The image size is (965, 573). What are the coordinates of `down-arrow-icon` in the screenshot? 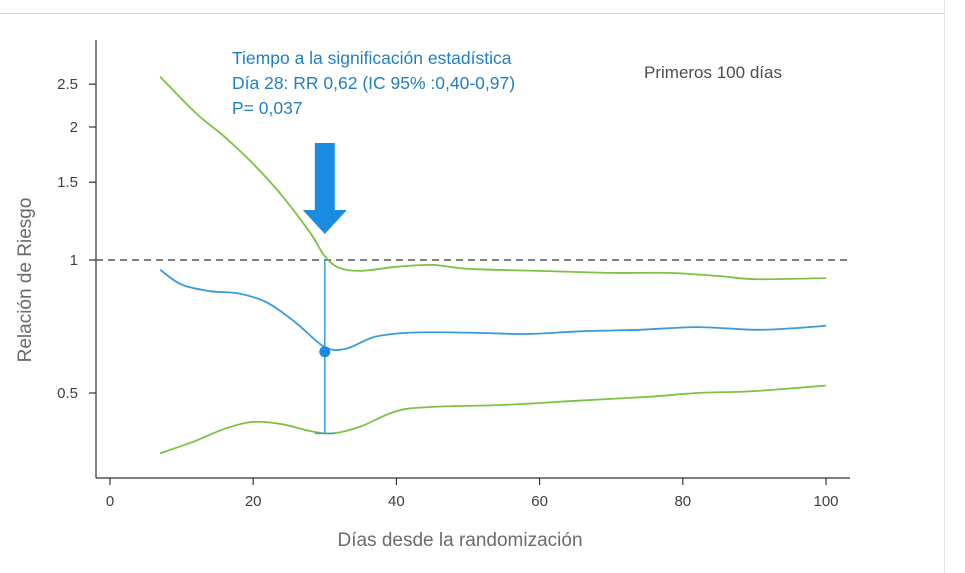 It's located at (324, 188).